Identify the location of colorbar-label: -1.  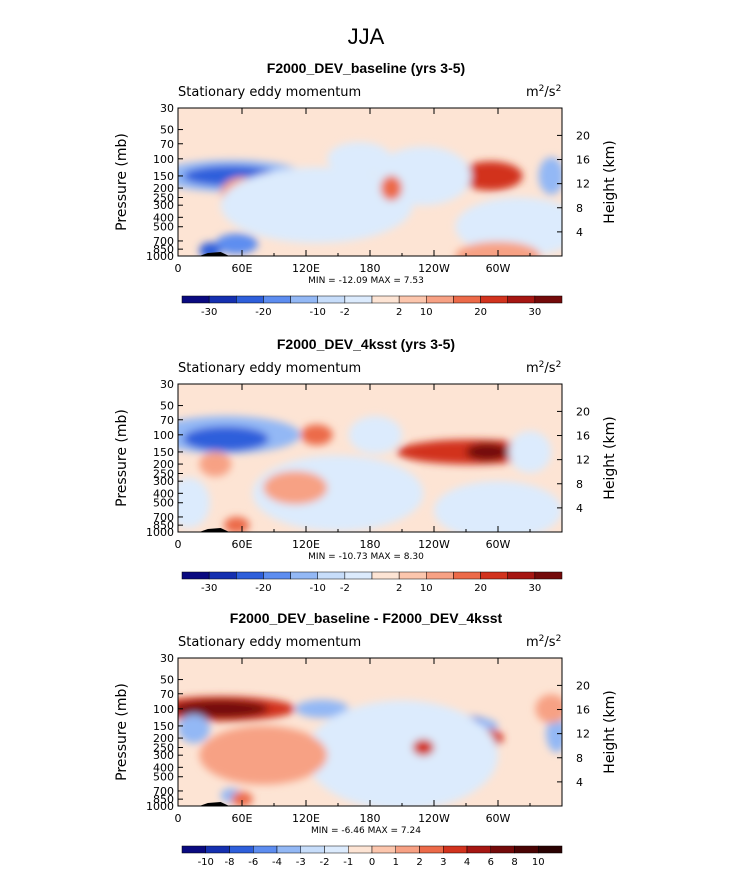
(348, 862).